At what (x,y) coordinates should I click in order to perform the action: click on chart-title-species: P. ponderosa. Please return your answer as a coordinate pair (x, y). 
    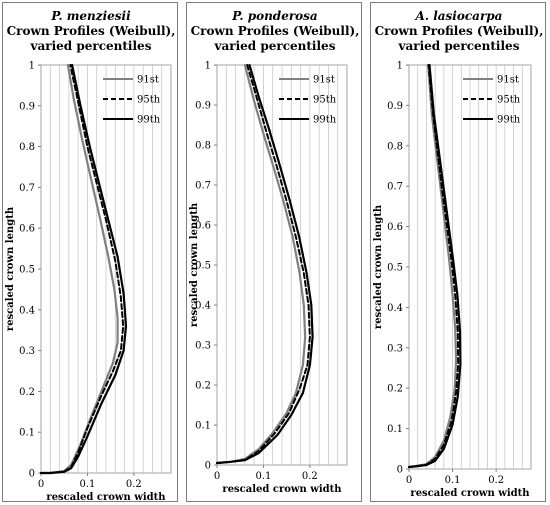
    Looking at the image, I should click on (274, 16).